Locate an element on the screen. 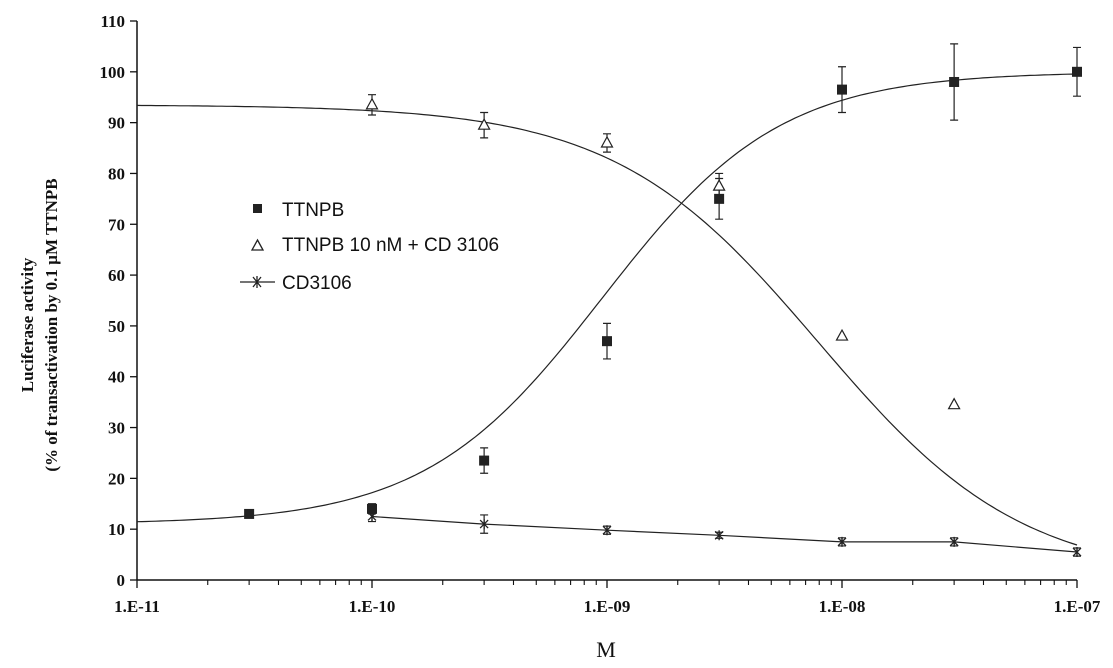 Image resolution: width=1113 pixels, height=668 pixels. legend-marker-ttnpb is located at coordinates (257, 208).